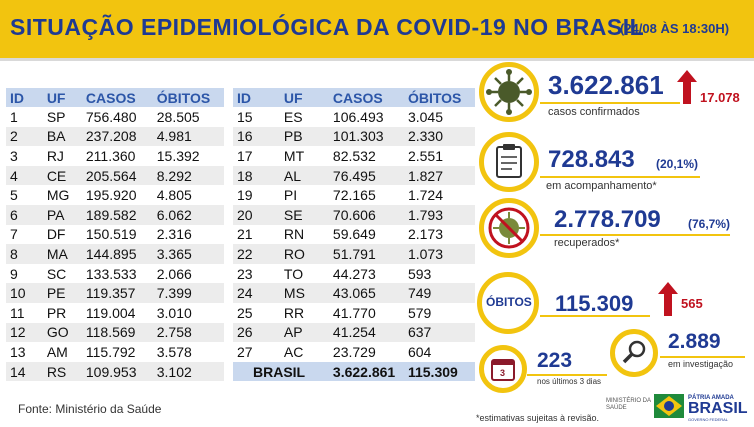  Describe the element at coordinates (294, 234) in the screenshot. I see `cell-uf: RN` at that location.